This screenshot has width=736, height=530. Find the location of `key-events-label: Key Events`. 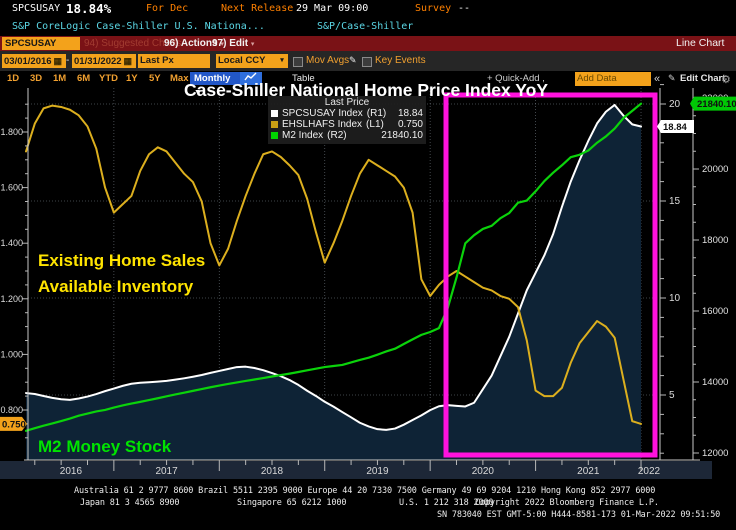

key-events-label: Key Events is located at coordinates (400, 60).